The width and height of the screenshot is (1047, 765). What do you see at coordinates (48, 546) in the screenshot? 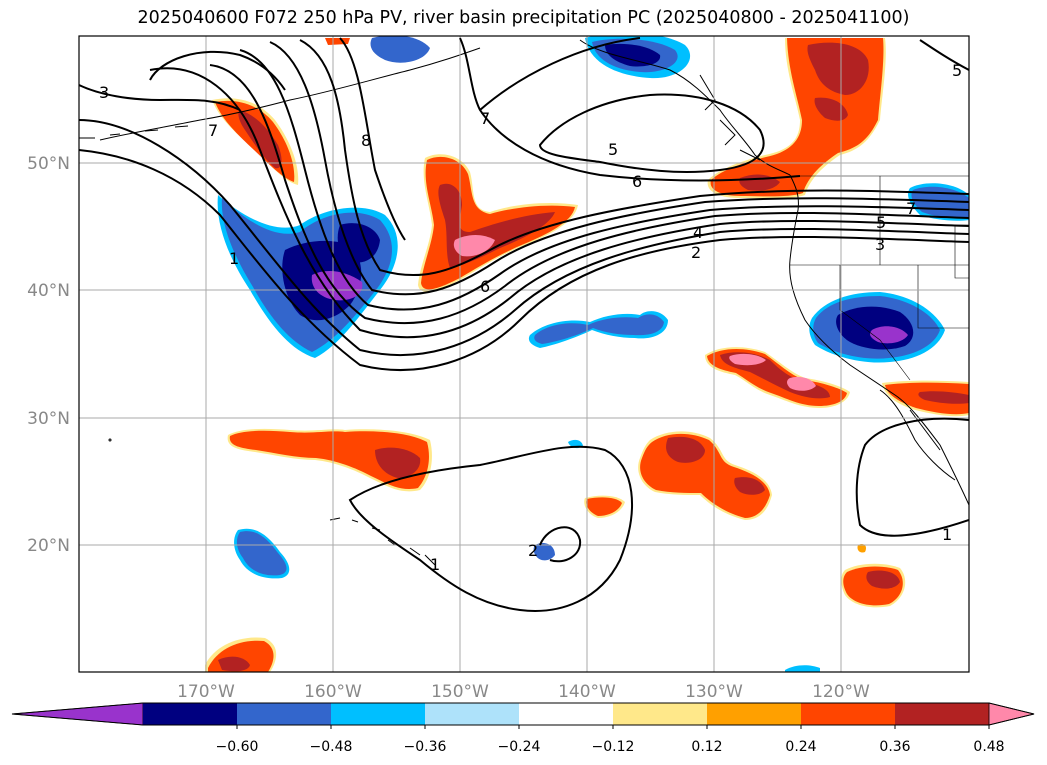
I see `lat-label: 20°N` at bounding box center [48, 546].